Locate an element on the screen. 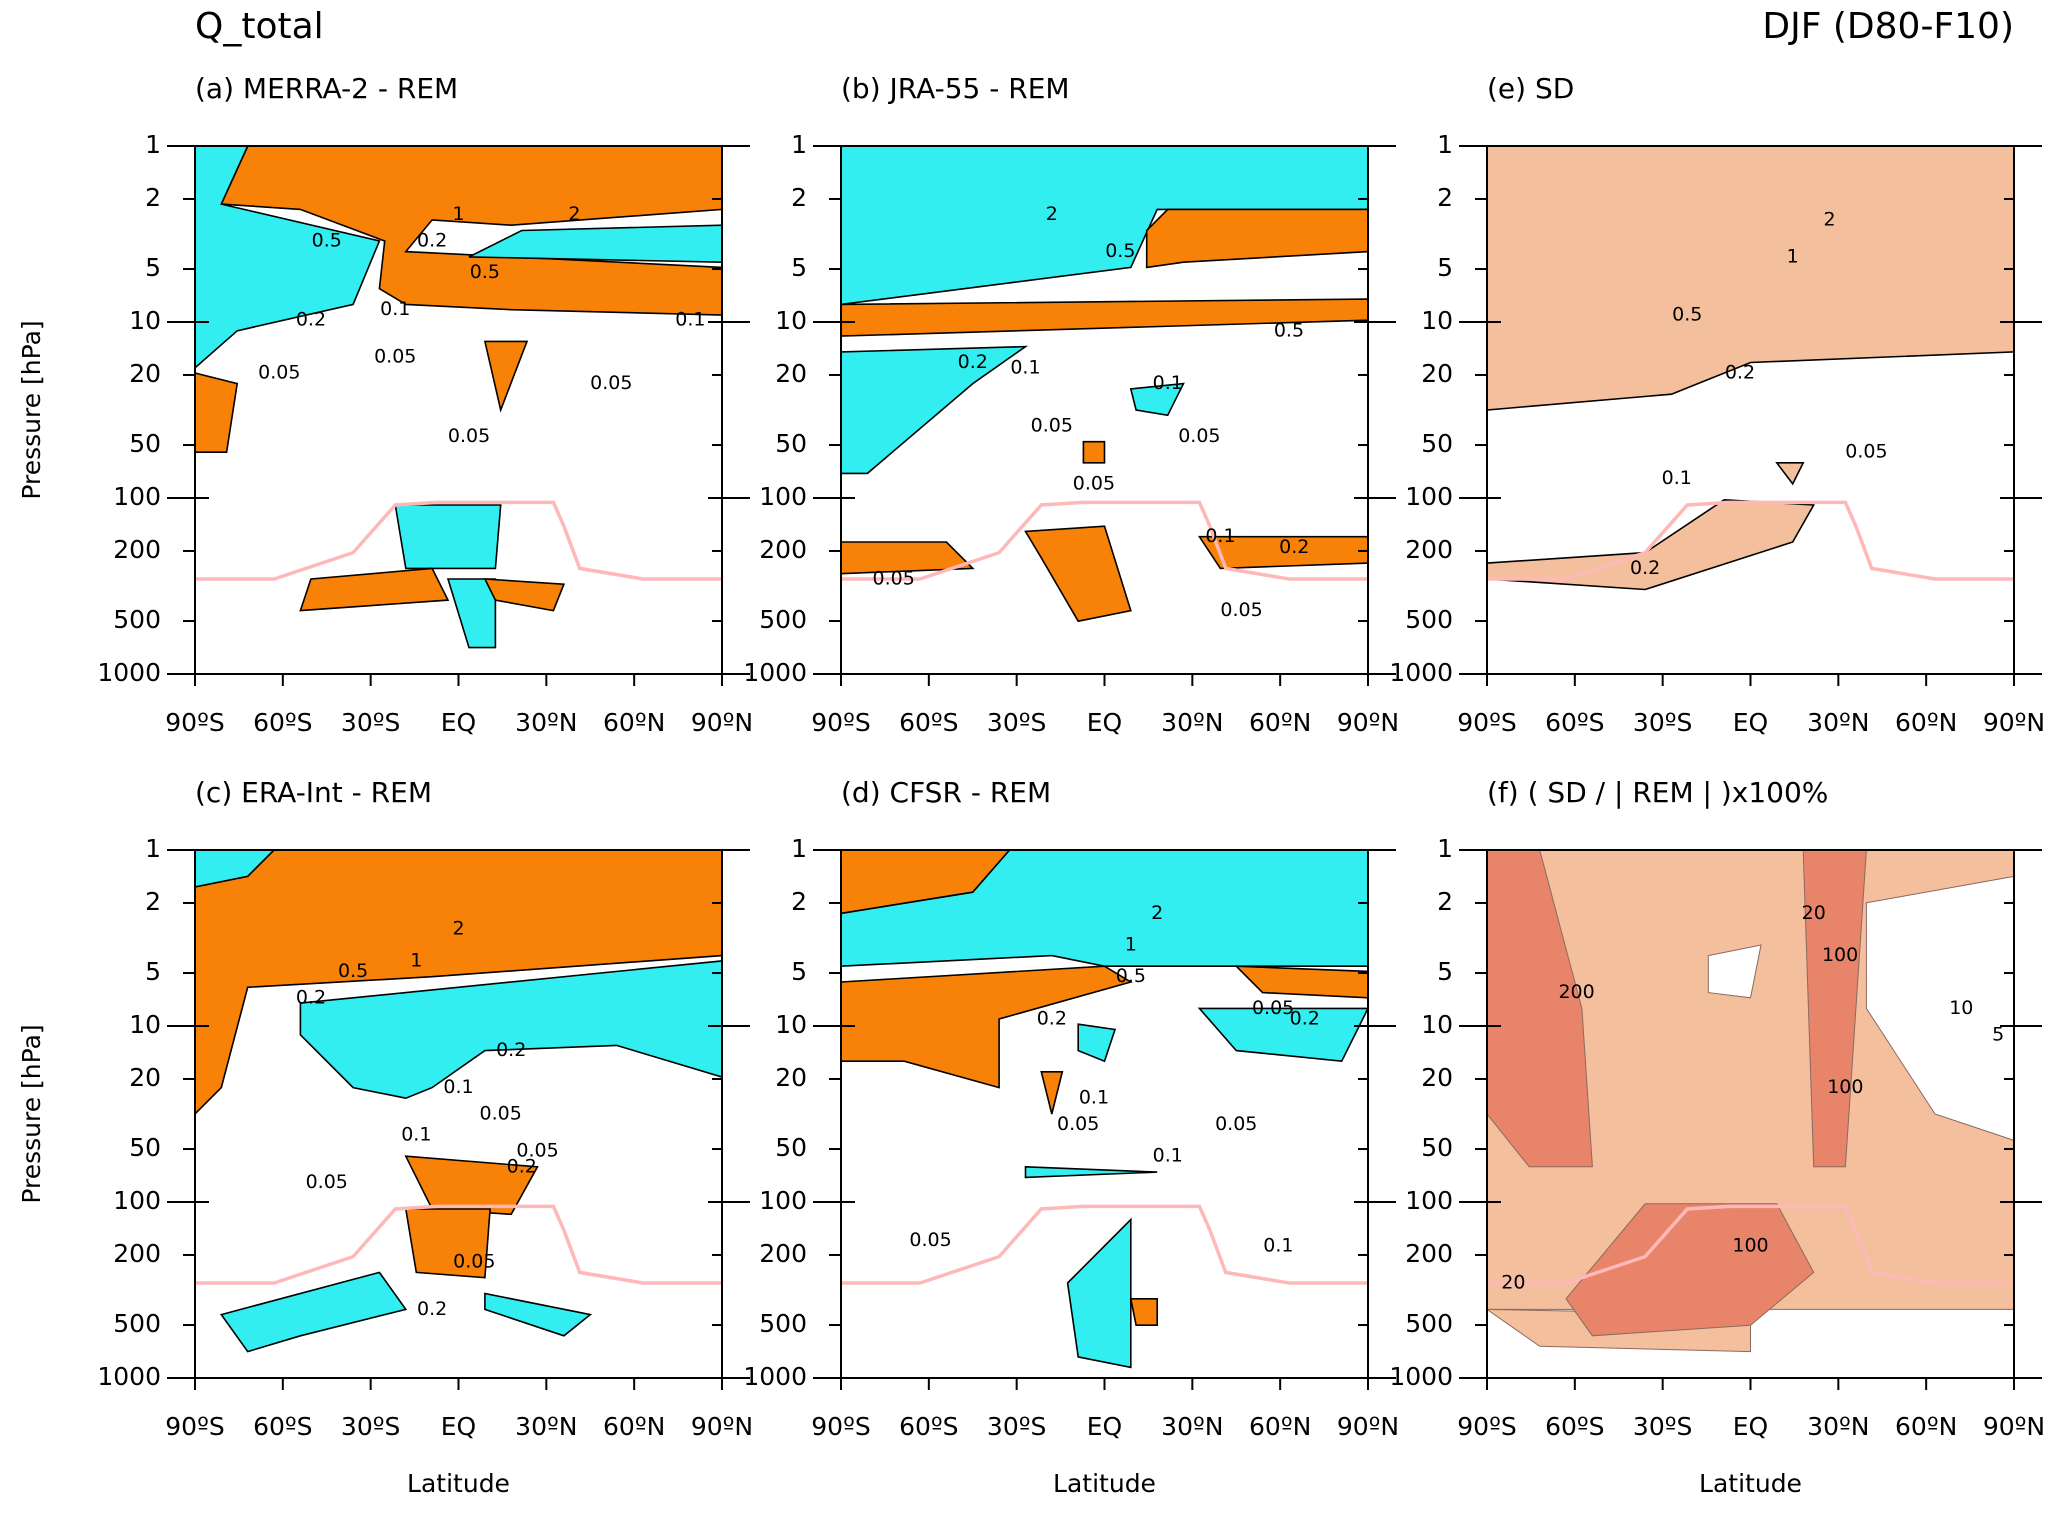 This screenshot has height=1515, width=2067. panel-title: (f) ( SD / | REM | )x100% is located at coordinates (1657, 792).